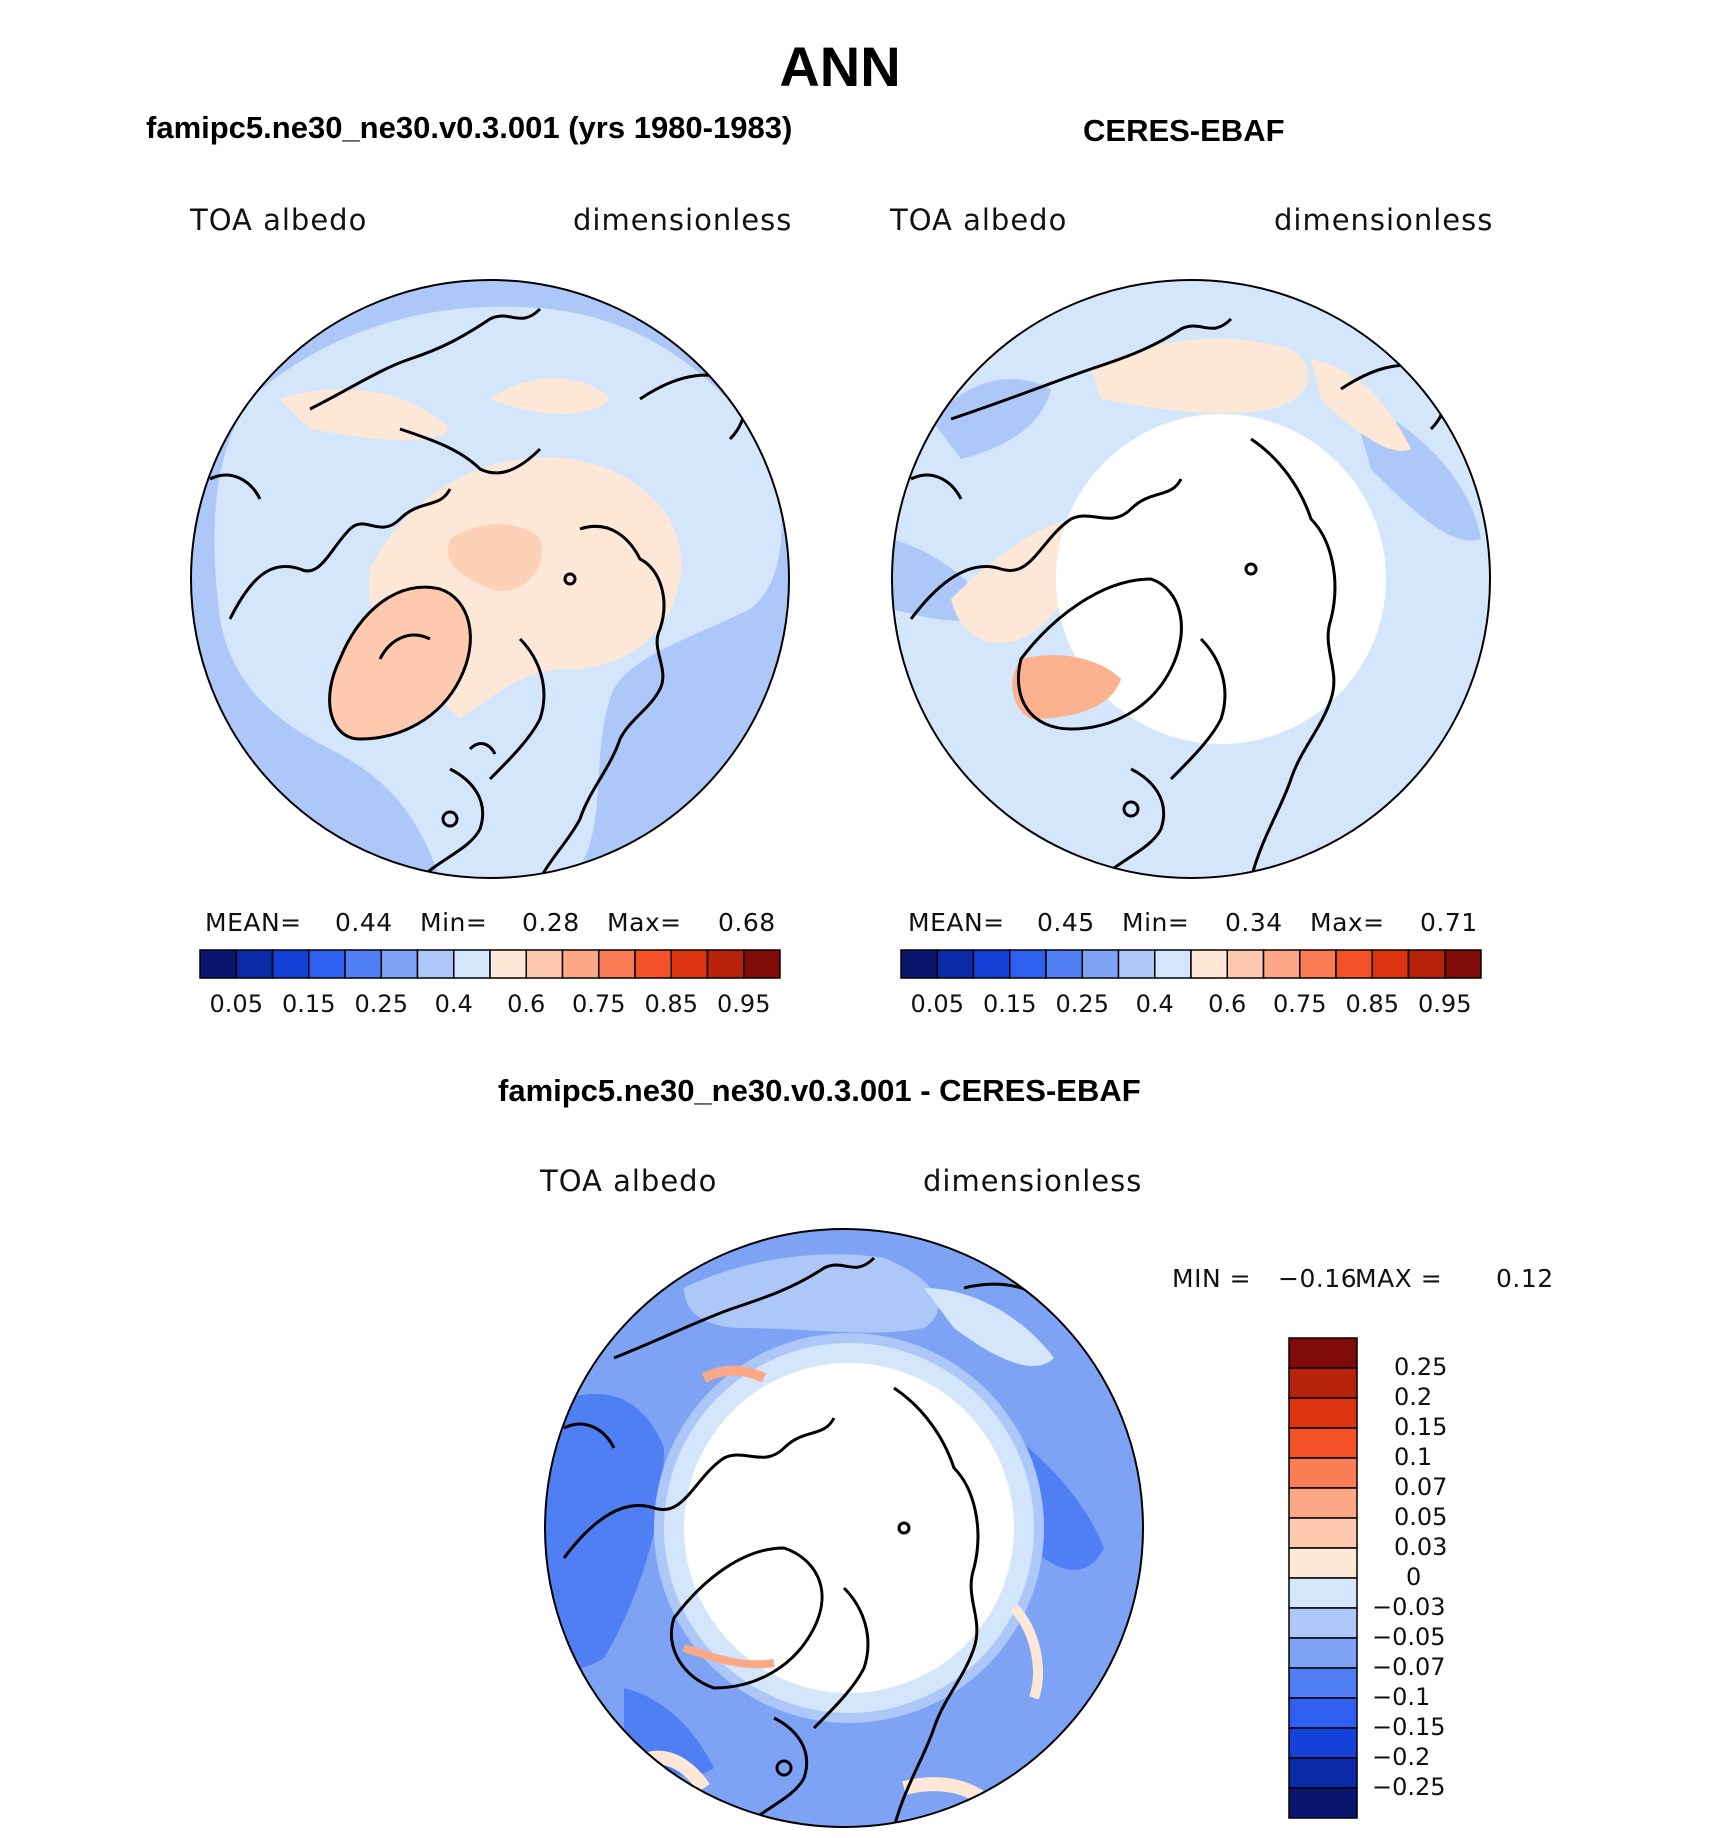 The image size is (1710, 1838). What do you see at coordinates (1033, 1181) in the screenshot?
I see `diff-units-label: dimensionless` at bounding box center [1033, 1181].